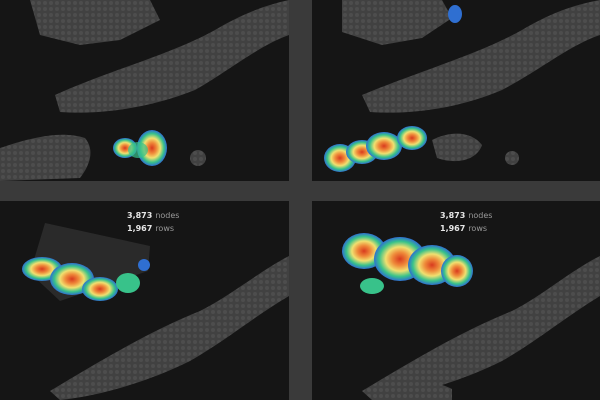 This screenshot has width=600, height=400. What do you see at coordinates (45, 157) in the screenshot?
I see `landmass-southwest` at bounding box center [45, 157].